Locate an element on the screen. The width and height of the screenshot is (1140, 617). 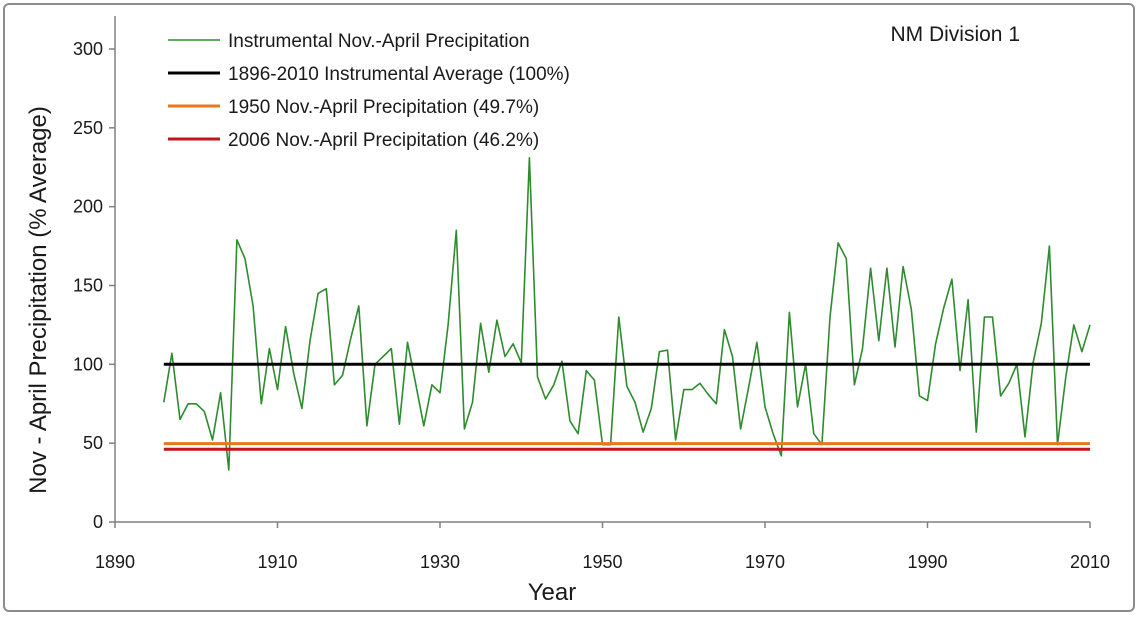
legend-label: 1896-2010 Instrumental Average (100%) is located at coordinates (399, 74).